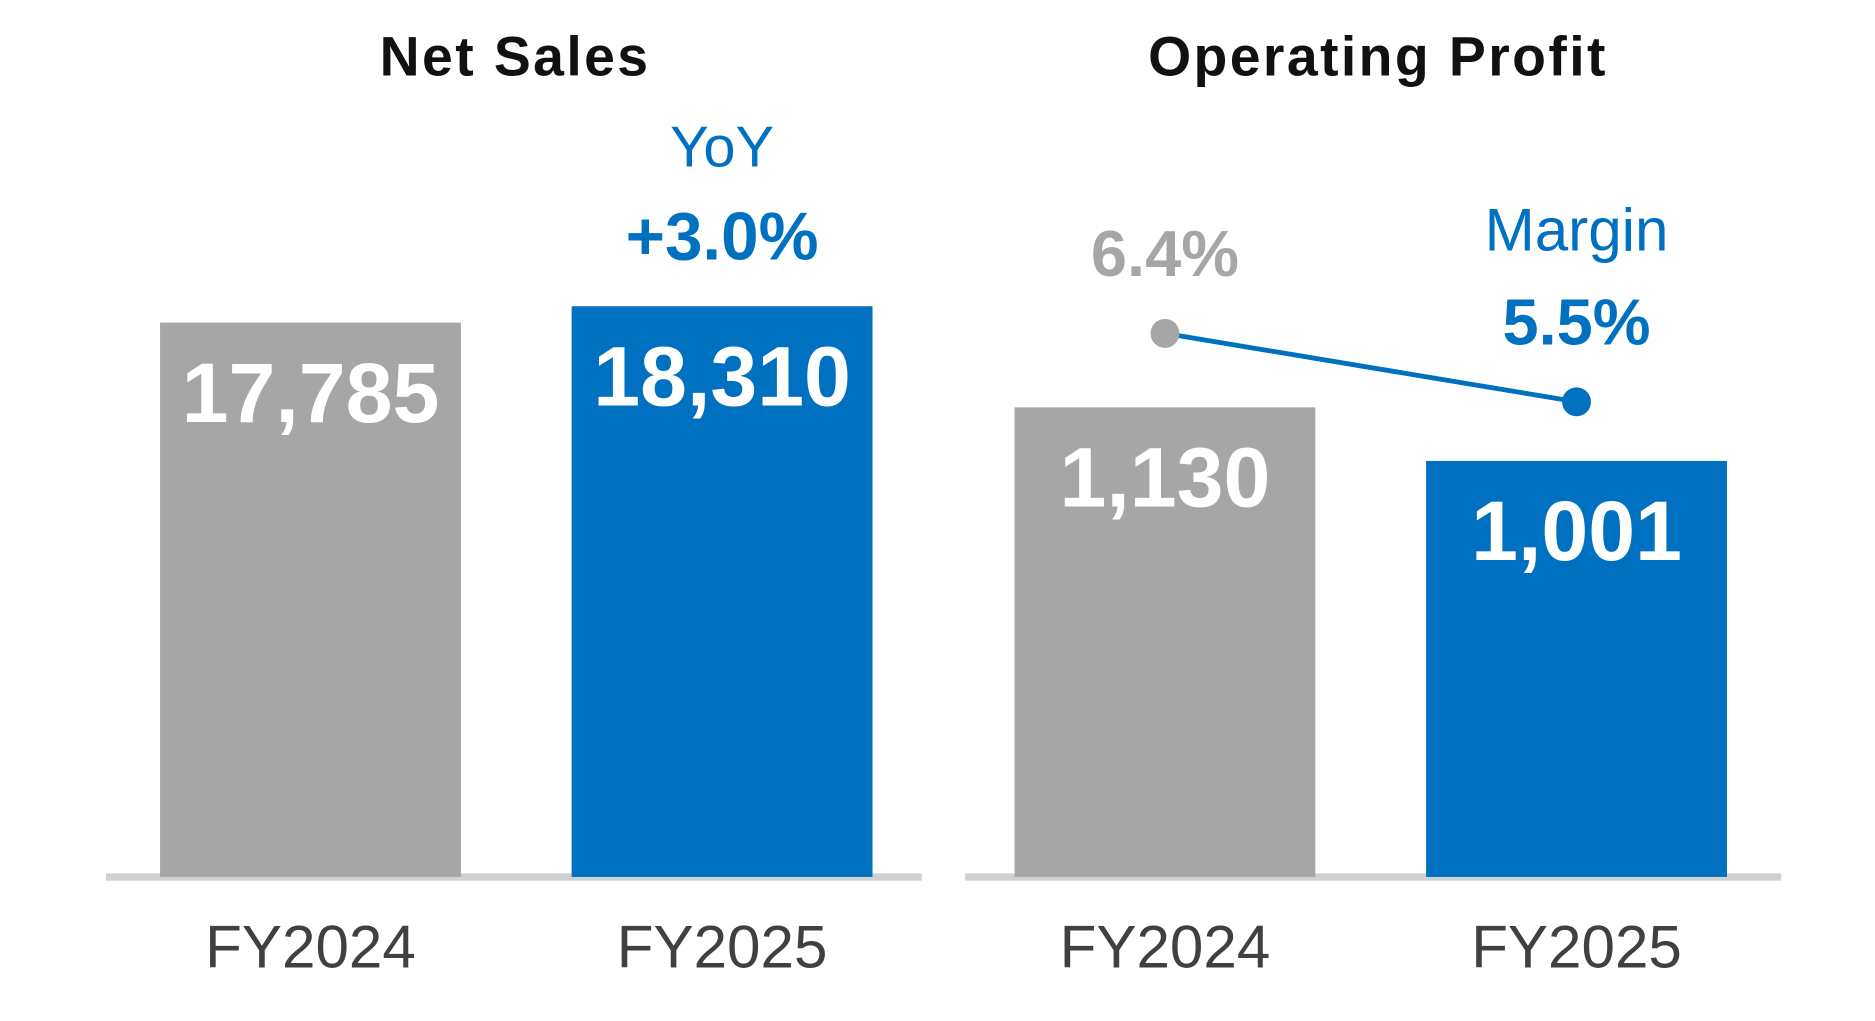 Image resolution: width=1875 pixels, height=1021 pixels. What do you see at coordinates (1576, 321) in the screenshot?
I see `margin-label: 5.5%` at bounding box center [1576, 321].